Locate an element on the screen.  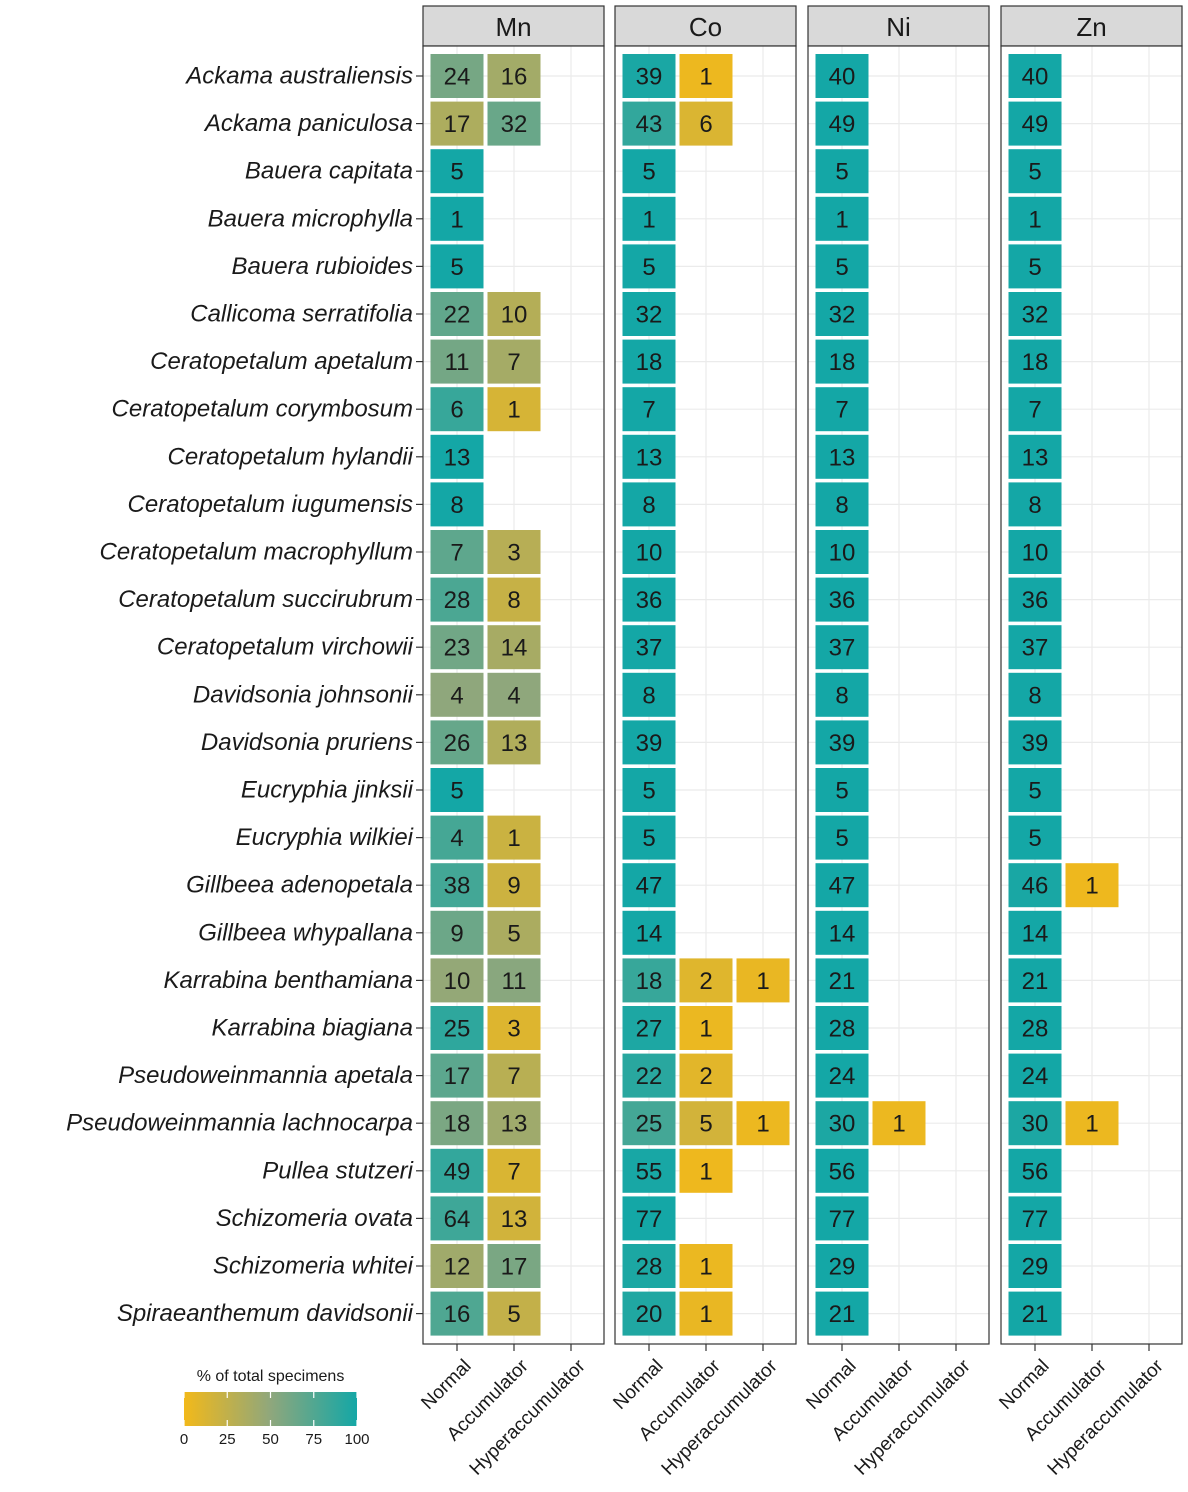
cell-label: 36 is located at coordinates (842, 600).